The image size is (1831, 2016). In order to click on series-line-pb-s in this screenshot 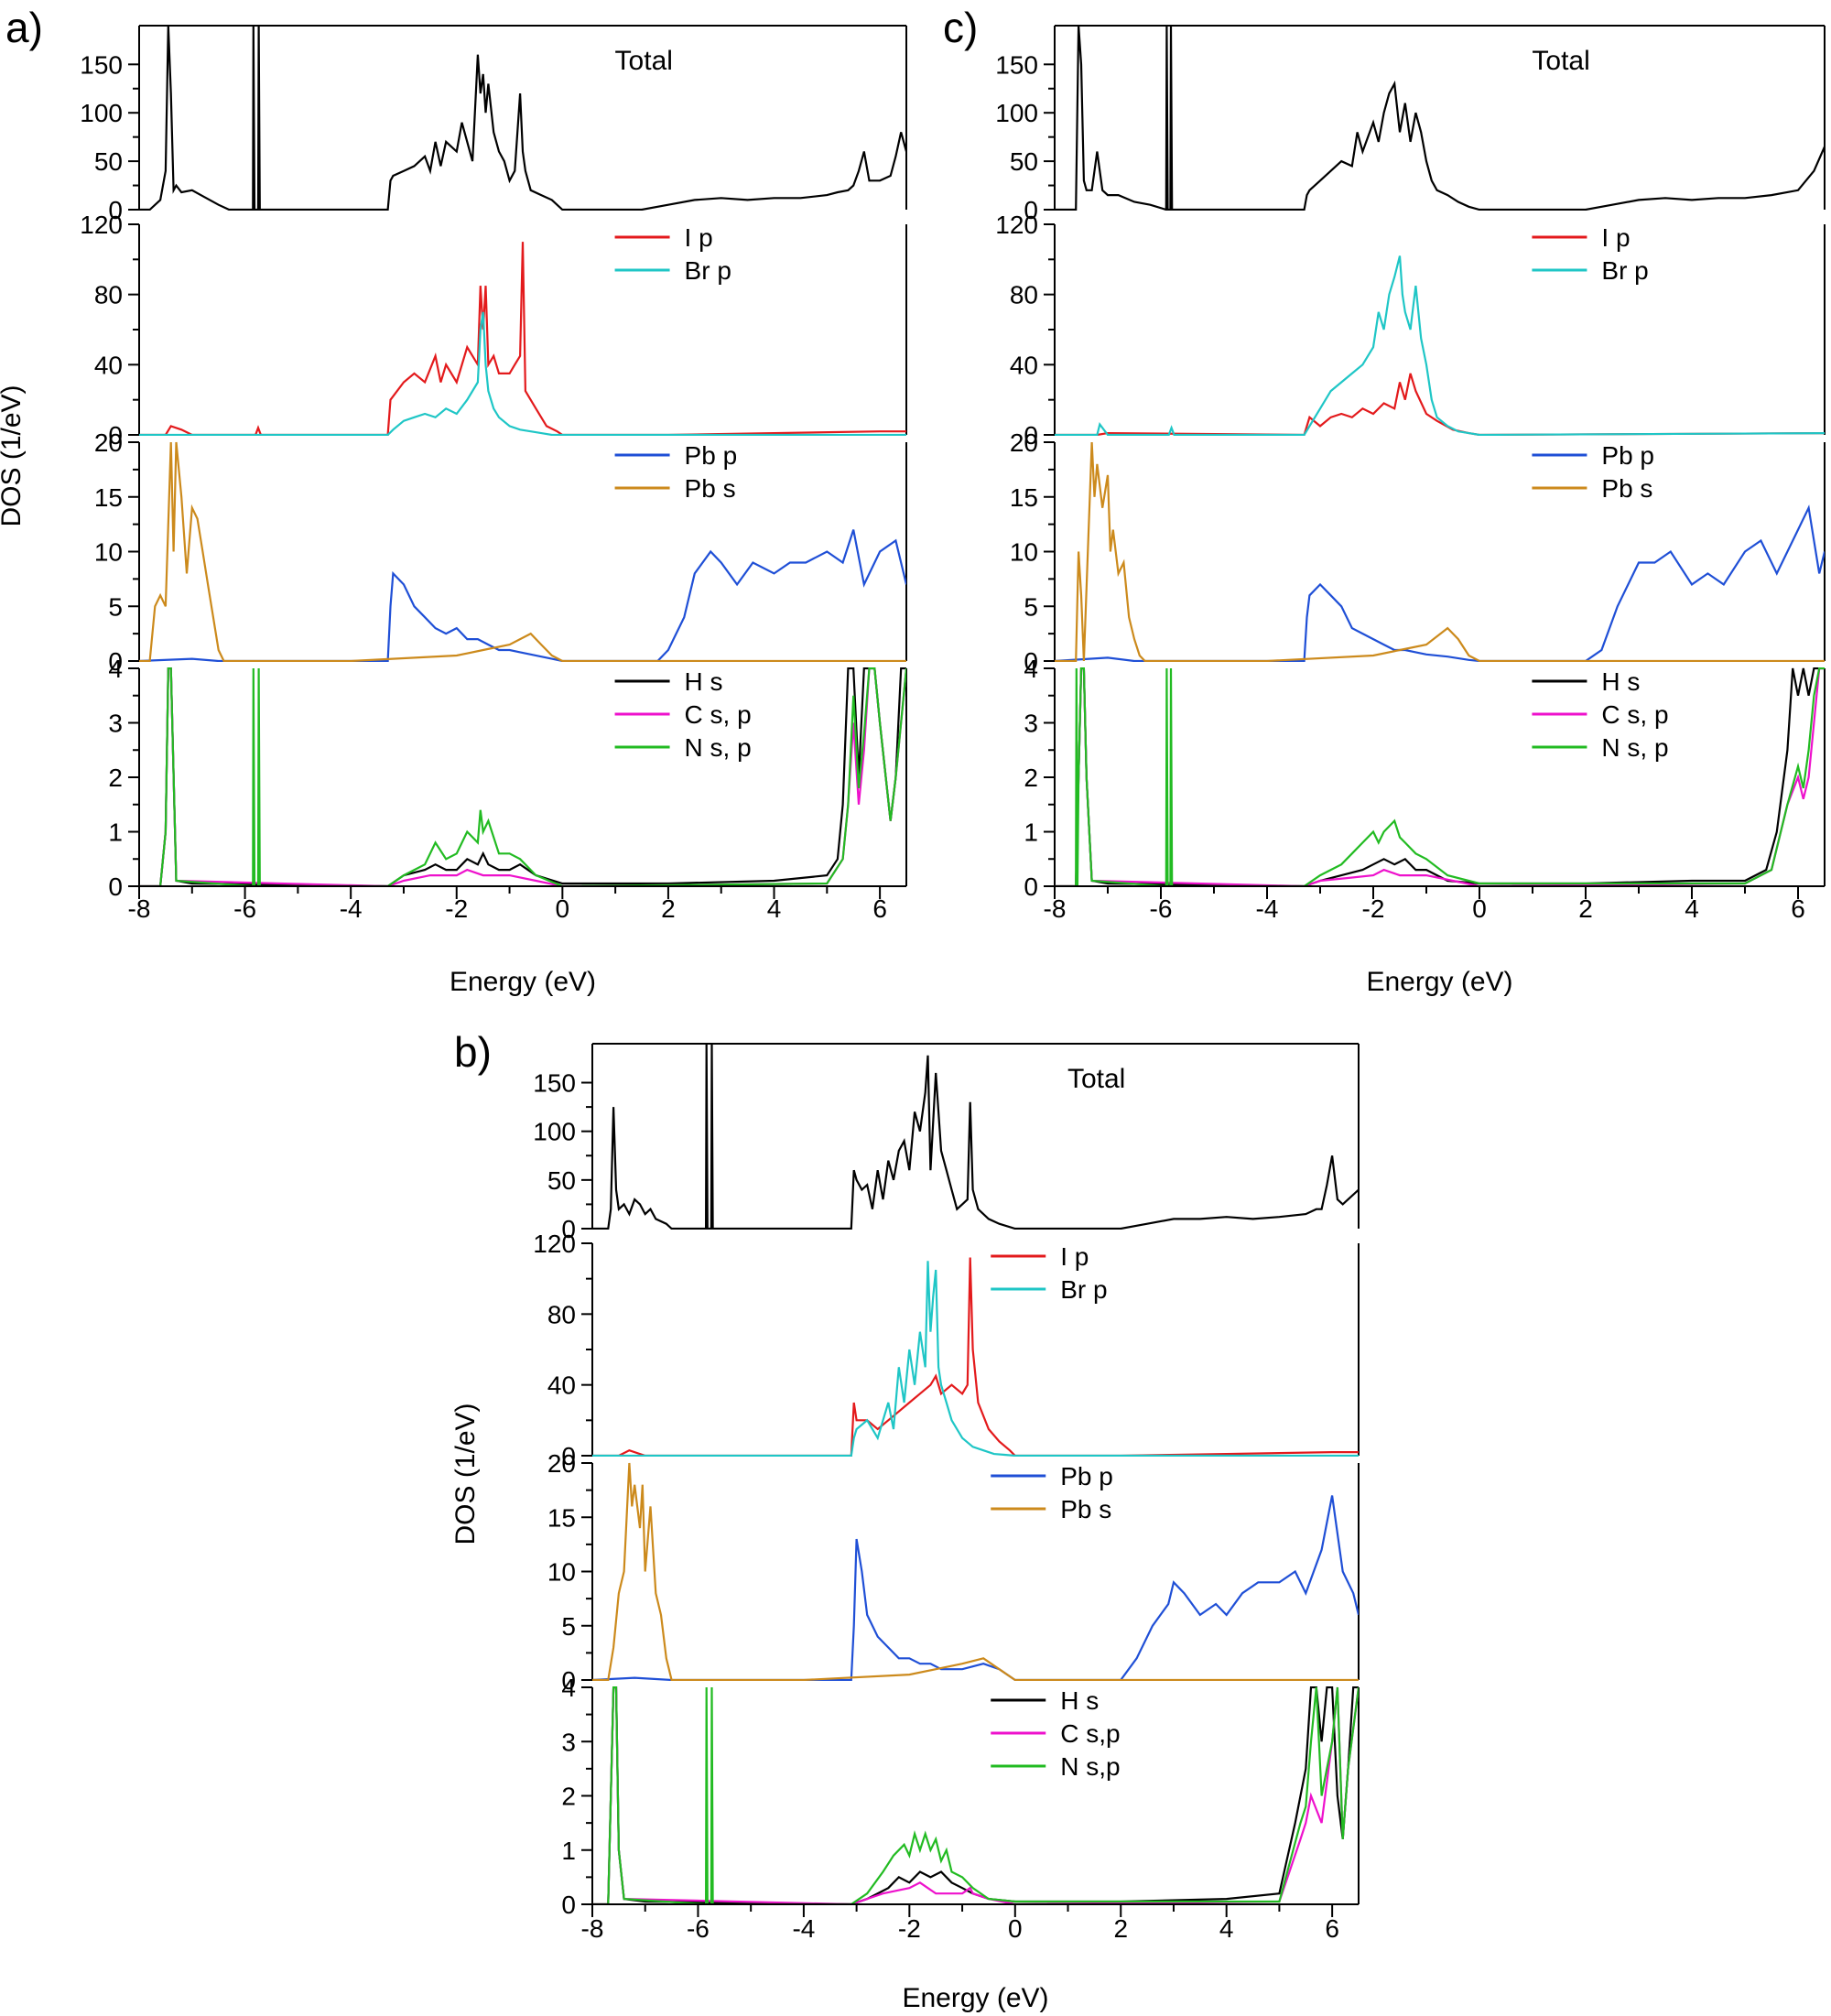, I will do `click(522, 551)`.